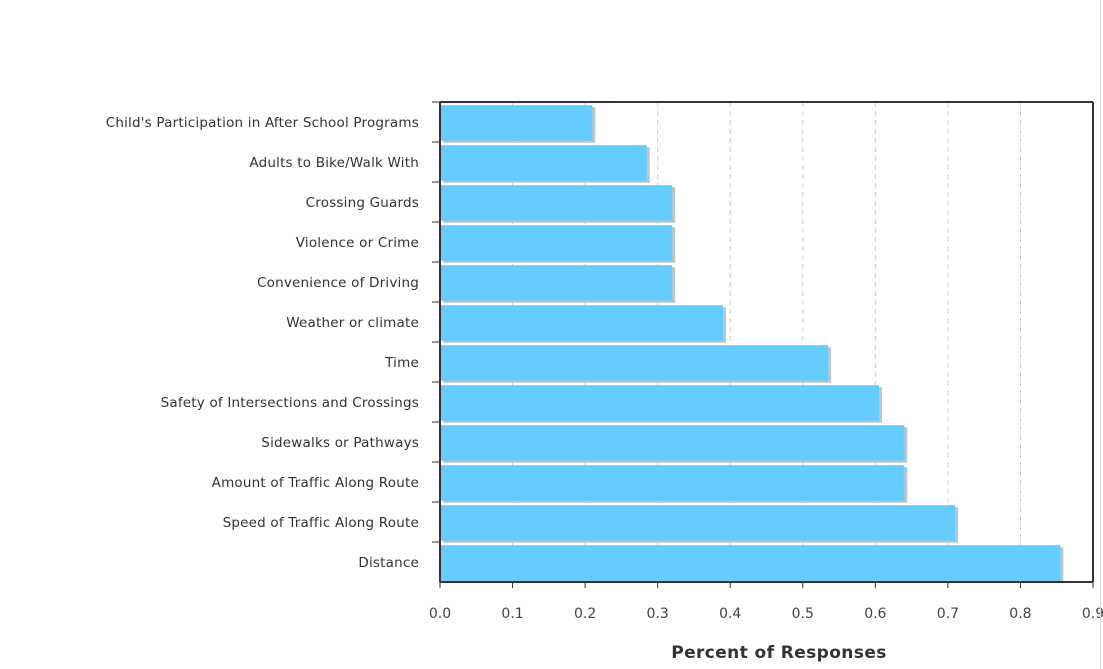 This screenshot has height=669, width=1103. I want to click on category-label: Crossing Guards, so click(362, 203).